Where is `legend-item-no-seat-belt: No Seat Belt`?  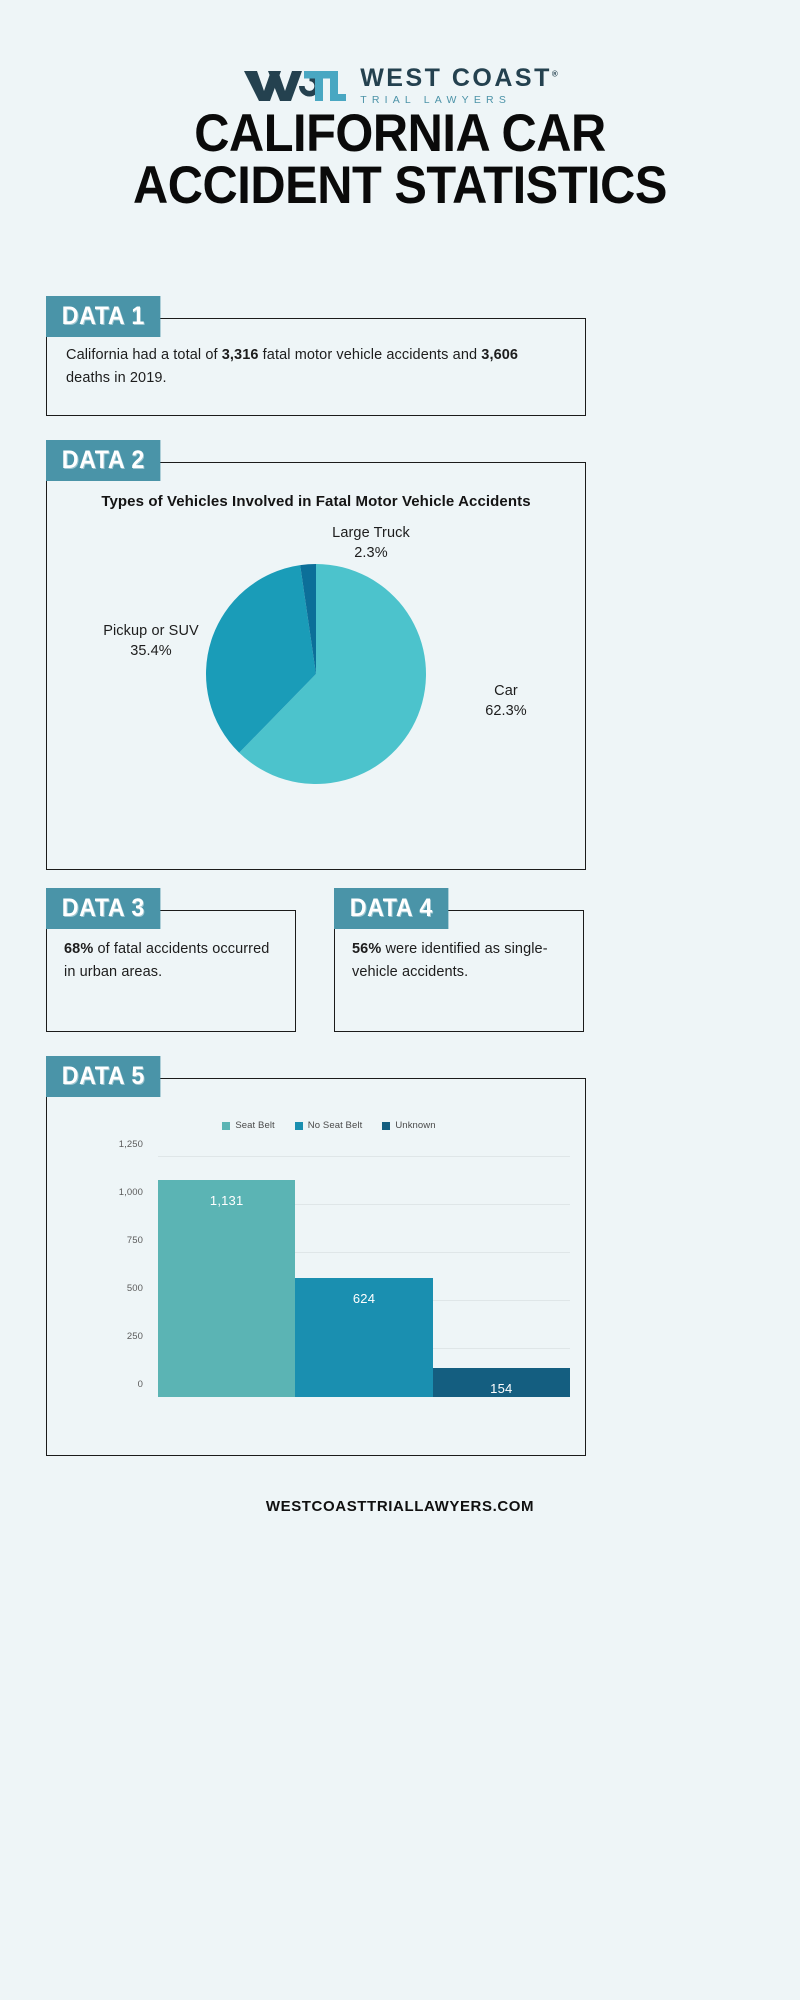
legend-item-no-seat-belt: No Seat Belt is located at coordinates (328, 1125).